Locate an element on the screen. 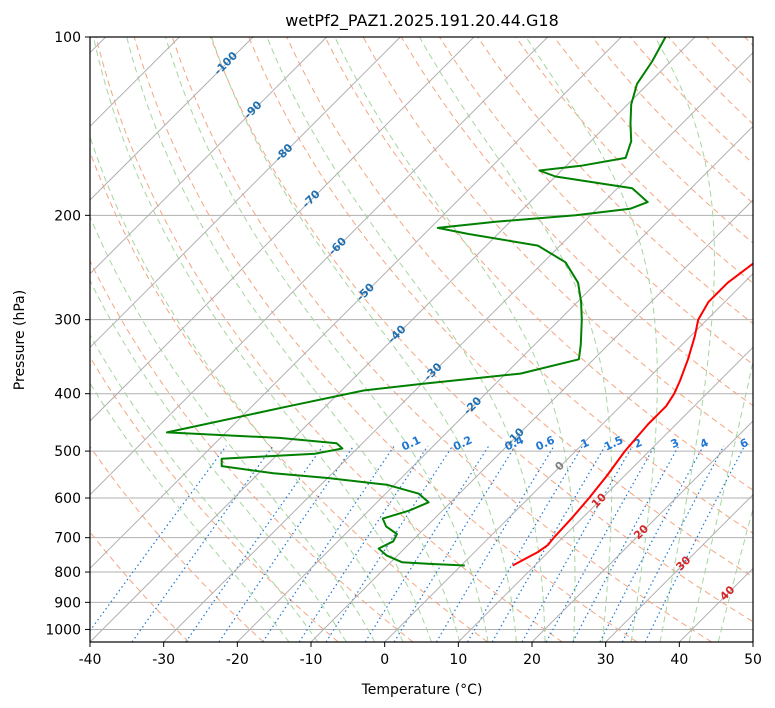 The width and height of the screenshot is (775, 708). mixing-ratio-label: 4 is located at coordinates (704, 443).